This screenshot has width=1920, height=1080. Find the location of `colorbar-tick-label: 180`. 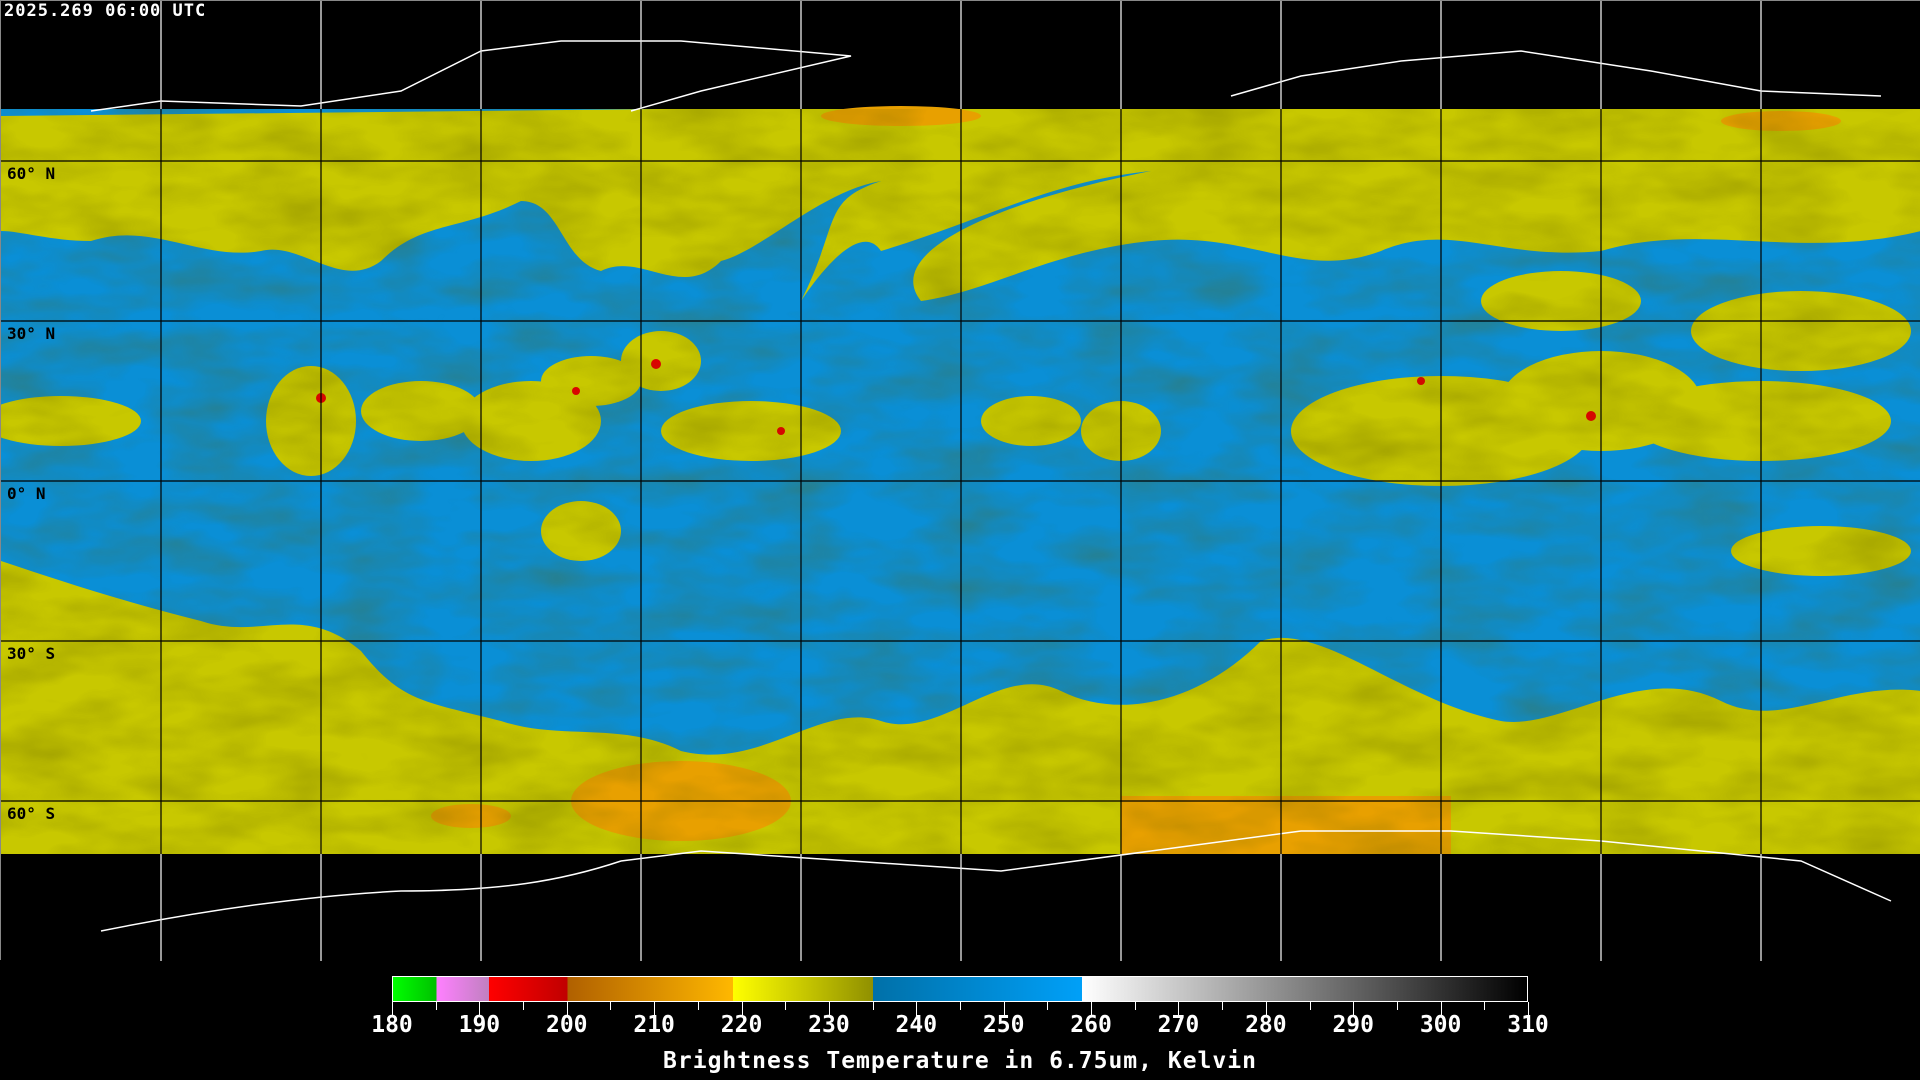

colorbar-tick-label: 180 is located at coordinates (392, 1025).